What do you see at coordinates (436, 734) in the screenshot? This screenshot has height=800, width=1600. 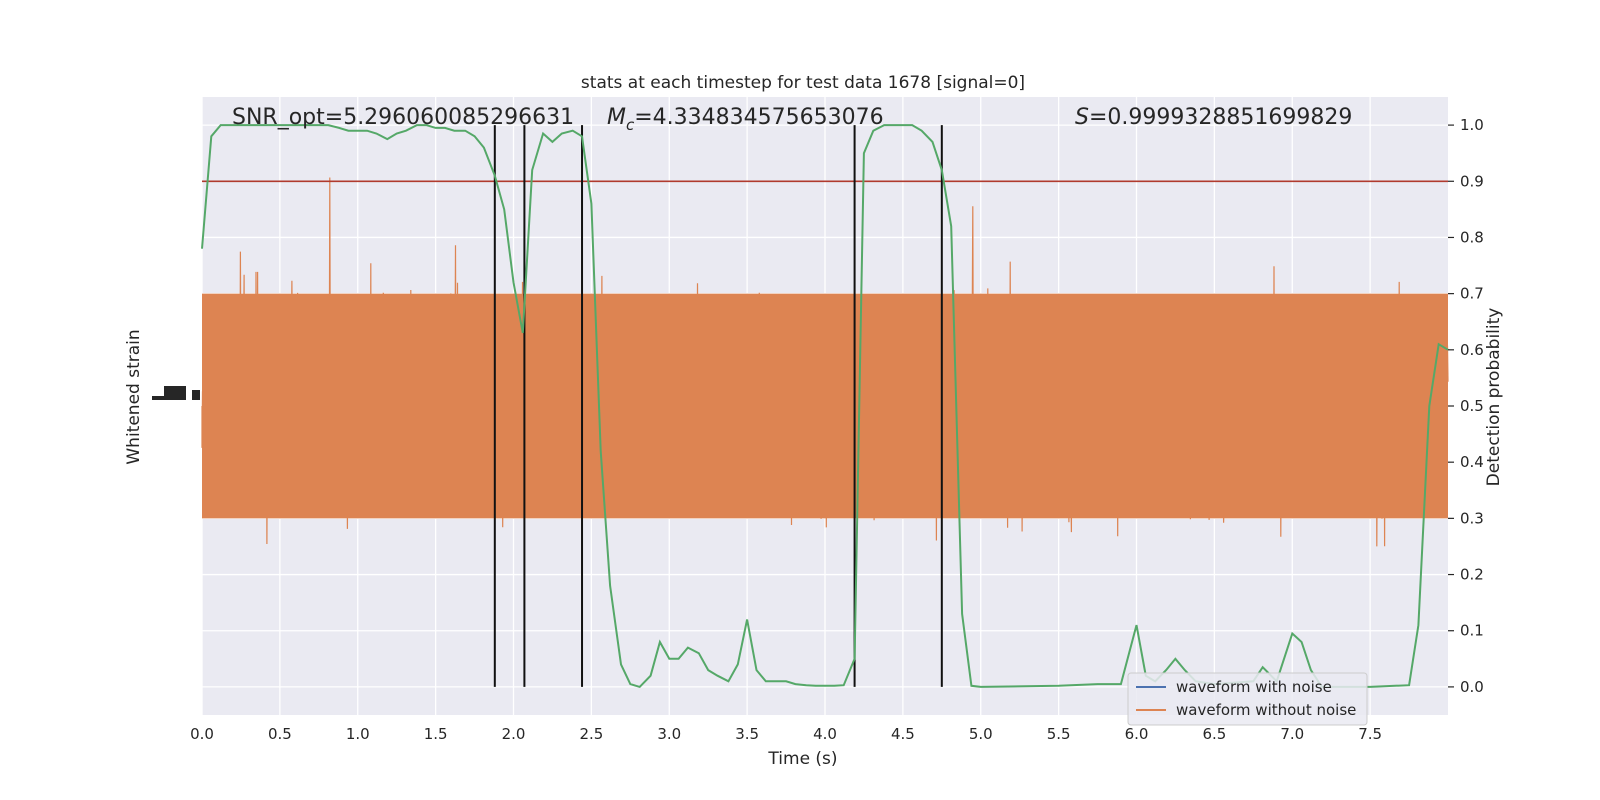 I see `x-tick-label-3: 1.5` at bounding box center [436, 734].